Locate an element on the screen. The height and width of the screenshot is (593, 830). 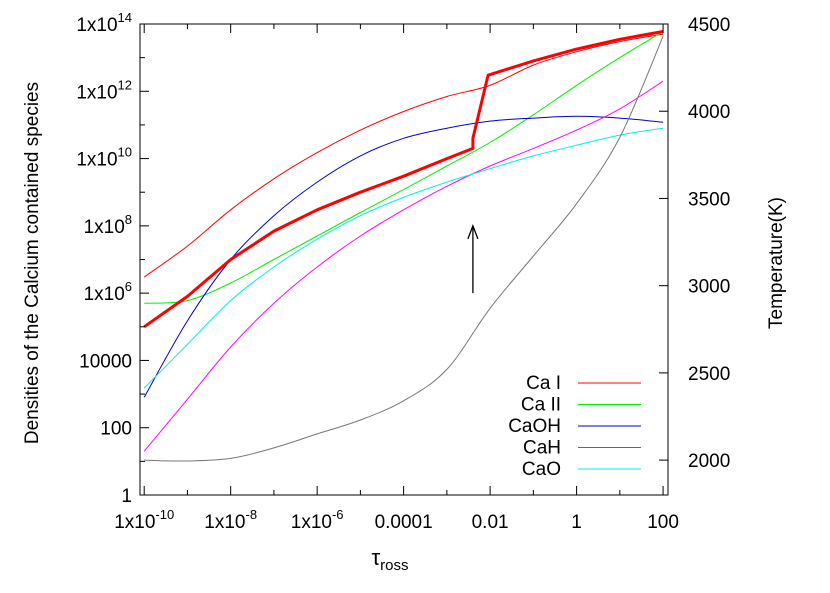
y2-tick-label: 3000 is located at coordinates (709, 287).